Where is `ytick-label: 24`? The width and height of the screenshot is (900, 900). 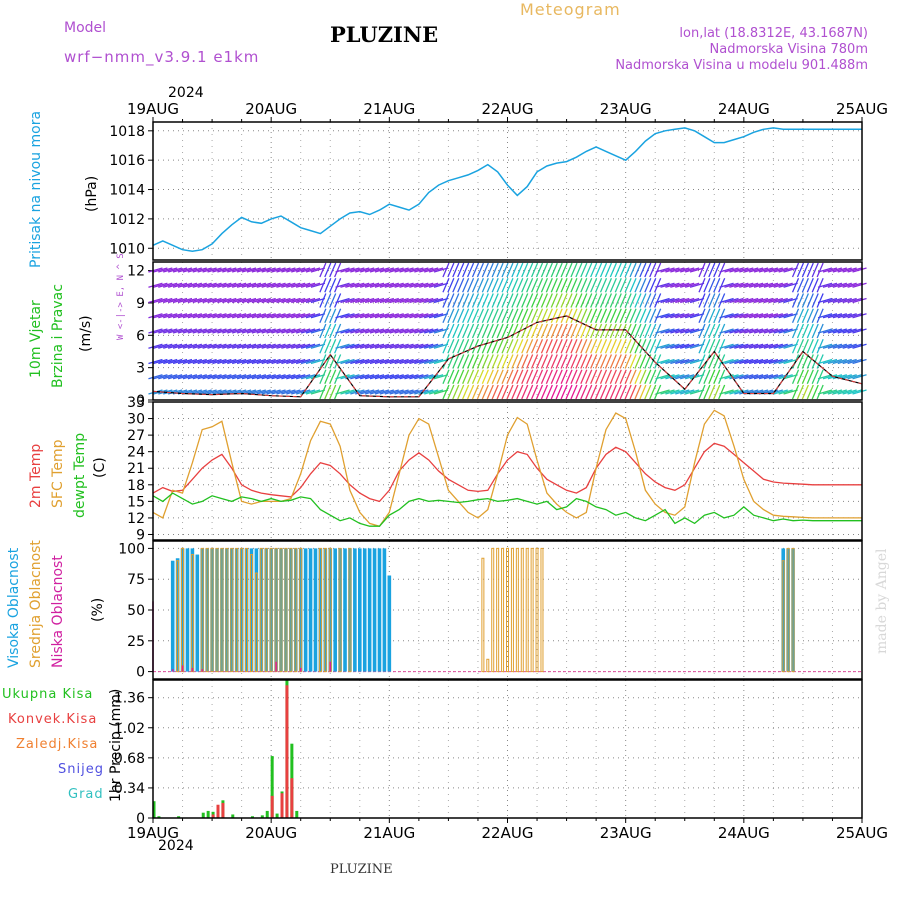
ytick-label: 24 is located at coordinates (136, 453).